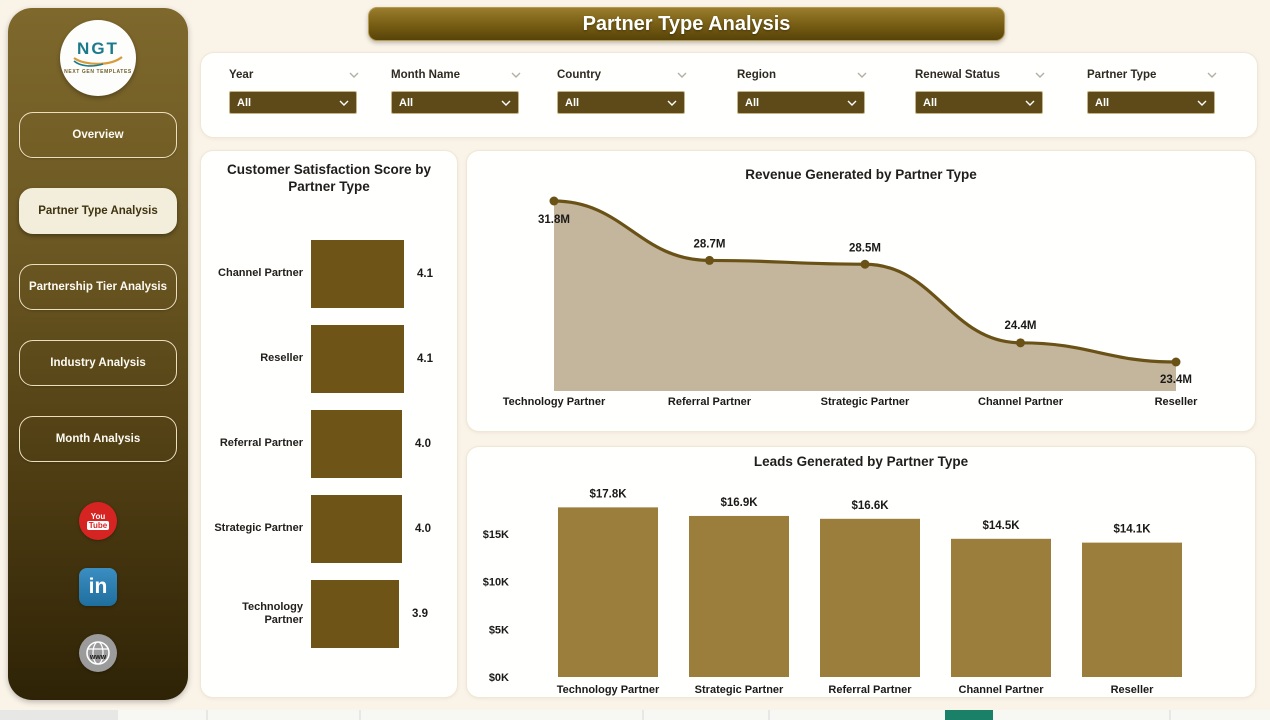  I want to click on bar-technology-partner, so click(608, 592).